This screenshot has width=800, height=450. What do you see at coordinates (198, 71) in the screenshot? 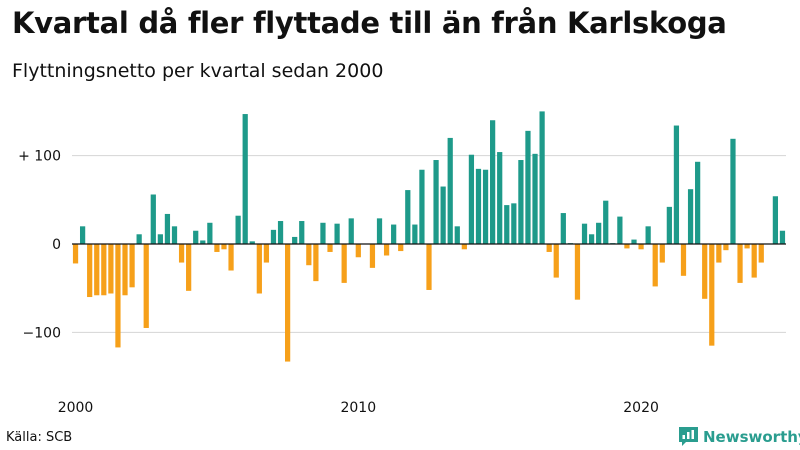
I see `chart-subtitle: Flyttningsnetto per kvartal sedan 2000` at bounding box center [198, 71].